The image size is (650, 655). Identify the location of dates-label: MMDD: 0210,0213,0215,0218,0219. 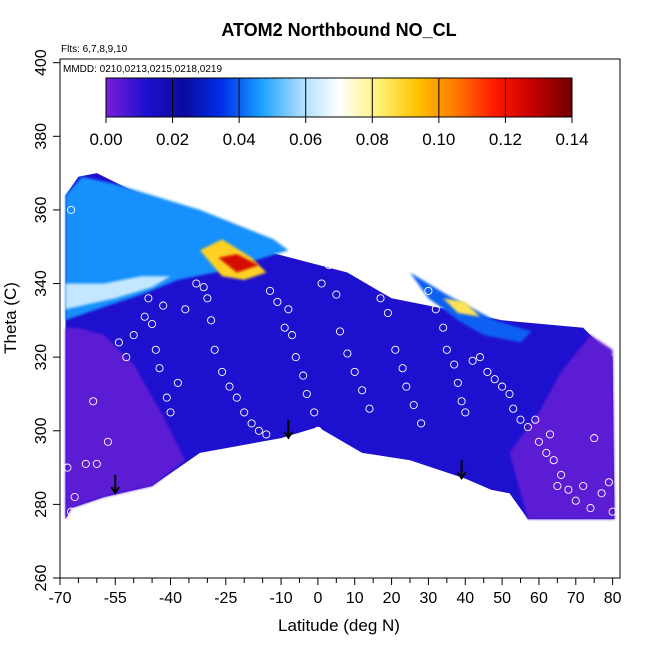
(142, 69).